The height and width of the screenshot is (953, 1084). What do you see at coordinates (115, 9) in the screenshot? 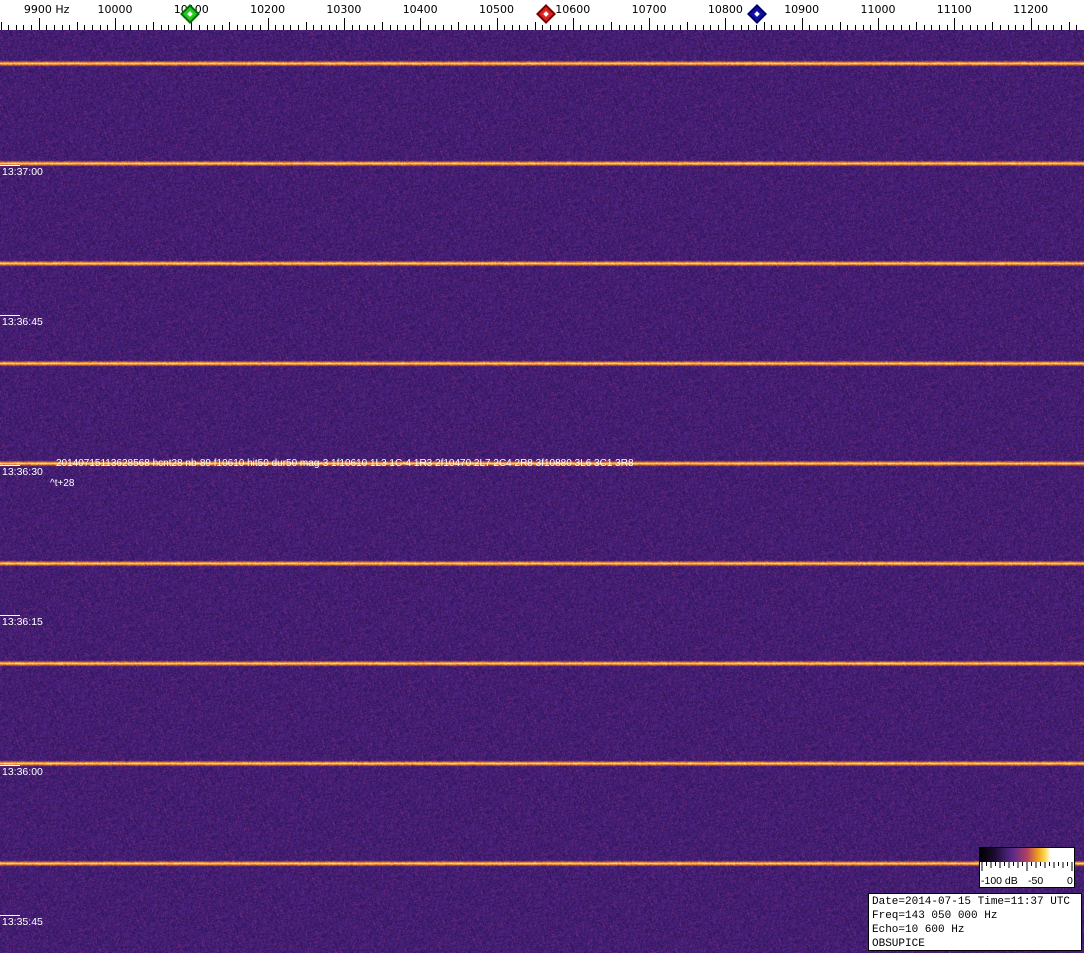
I see `x-tick-label: 10000` at bounding box center [115, 9].